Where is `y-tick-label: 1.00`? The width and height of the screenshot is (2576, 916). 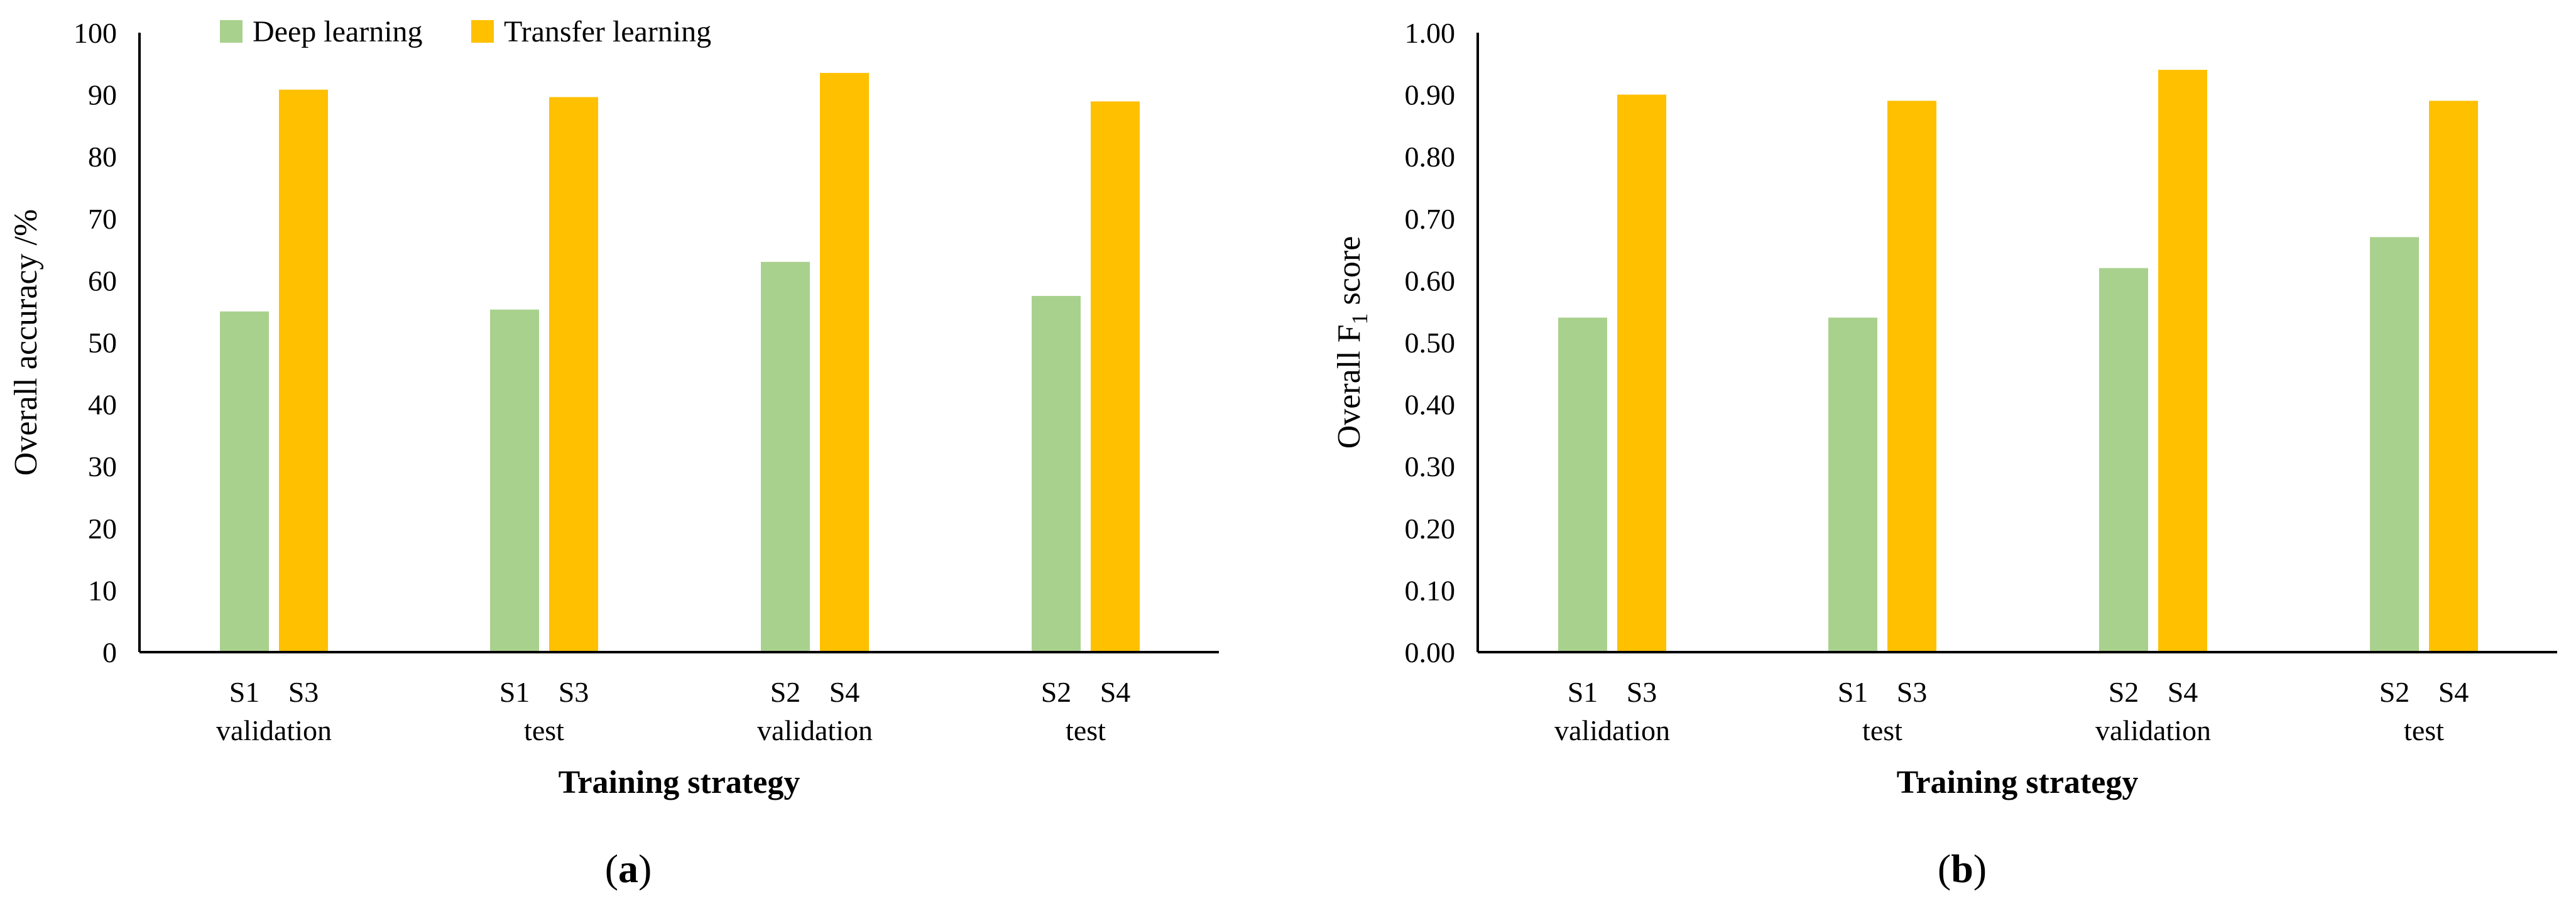
y-tick-label: 1.00 is located at coordinates (1430, 33).